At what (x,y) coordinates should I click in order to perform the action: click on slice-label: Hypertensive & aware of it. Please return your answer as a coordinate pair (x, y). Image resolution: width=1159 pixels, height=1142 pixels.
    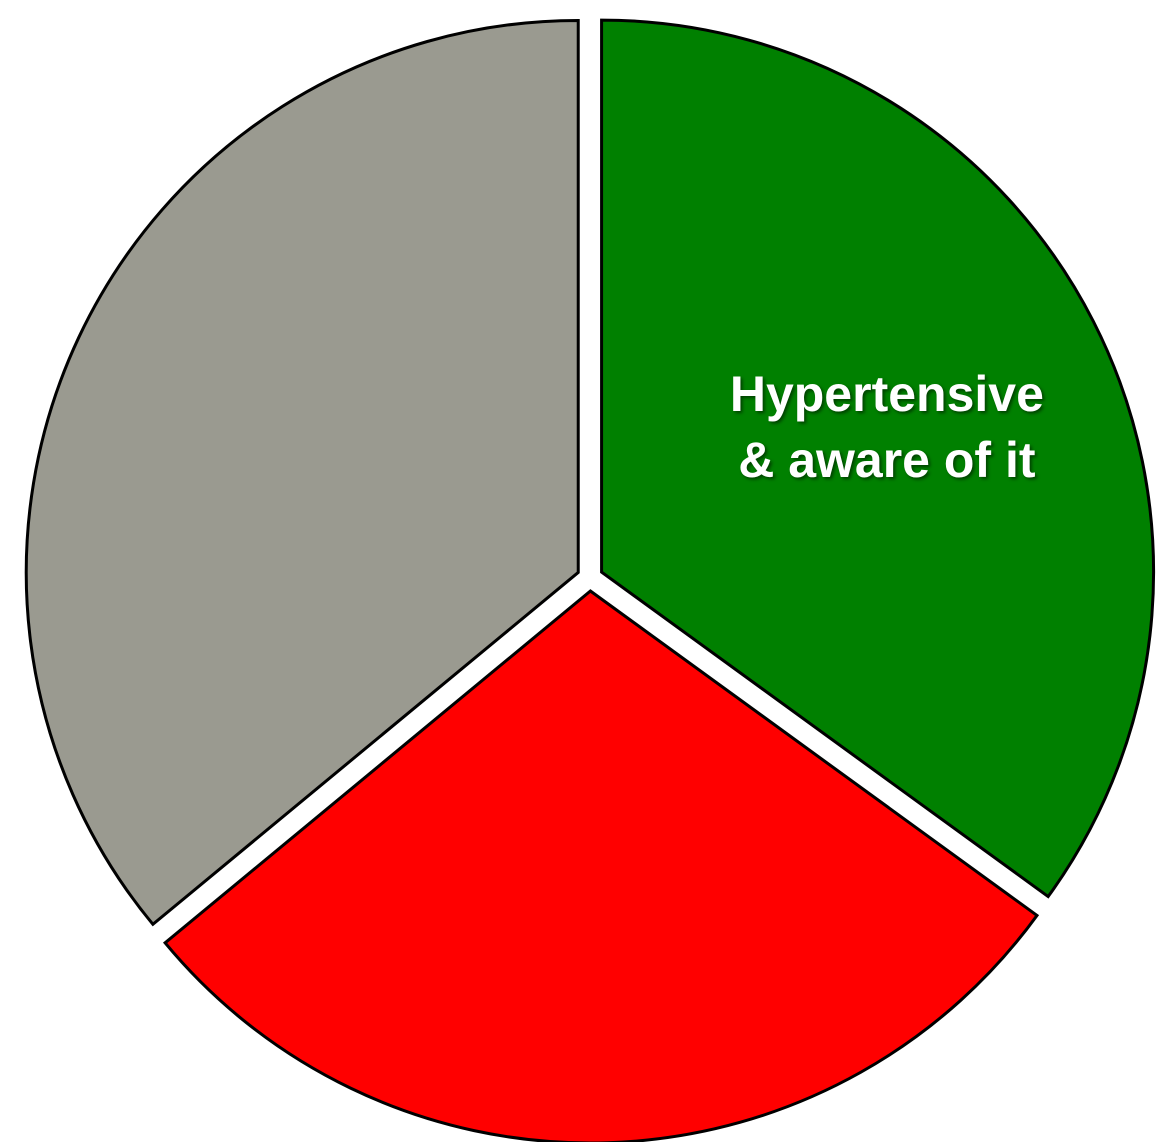
    Looking at the image, I should click on (886, 426).